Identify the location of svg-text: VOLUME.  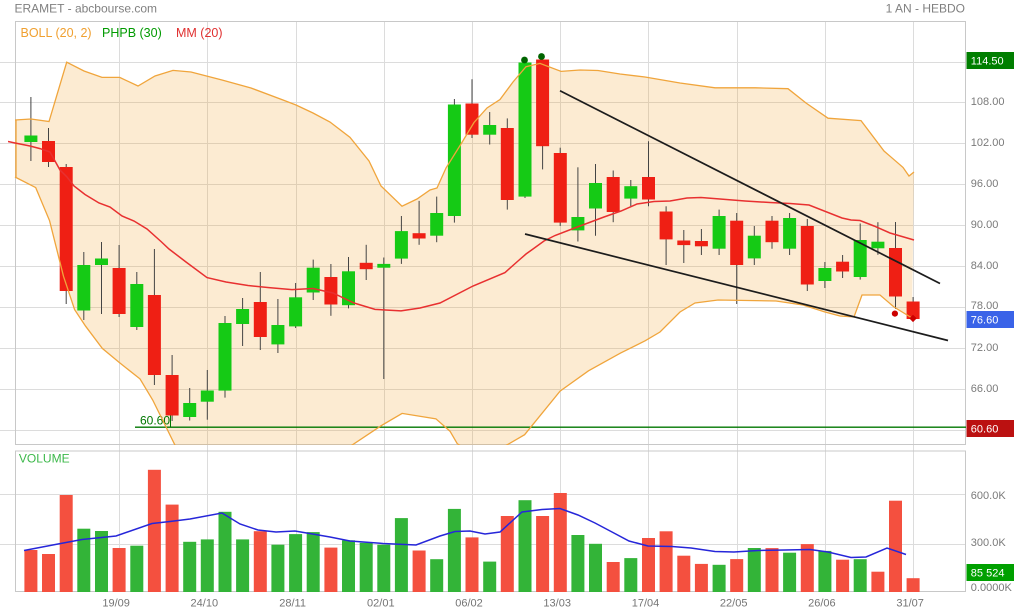
(44, 459).